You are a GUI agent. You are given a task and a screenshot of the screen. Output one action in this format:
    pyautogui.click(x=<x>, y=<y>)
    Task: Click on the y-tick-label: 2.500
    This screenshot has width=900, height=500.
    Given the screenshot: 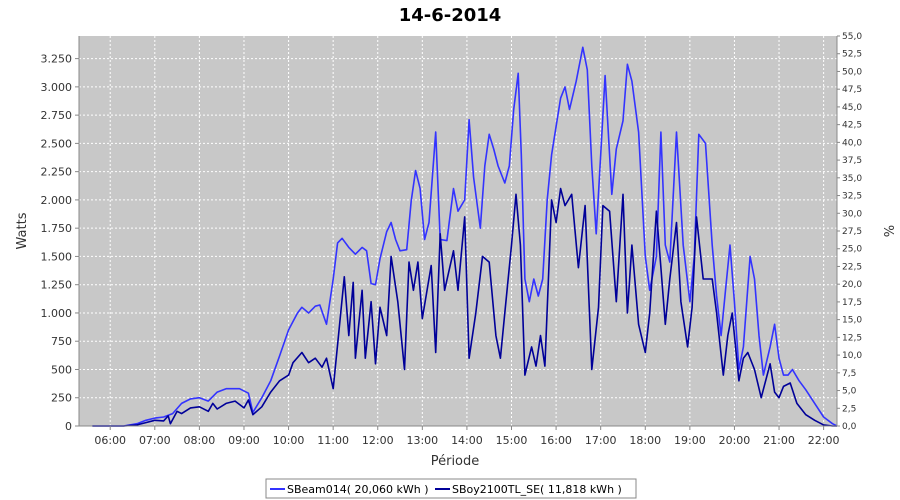 What is the action you would take?
    pyautogui.click(x=57, y=143)
    